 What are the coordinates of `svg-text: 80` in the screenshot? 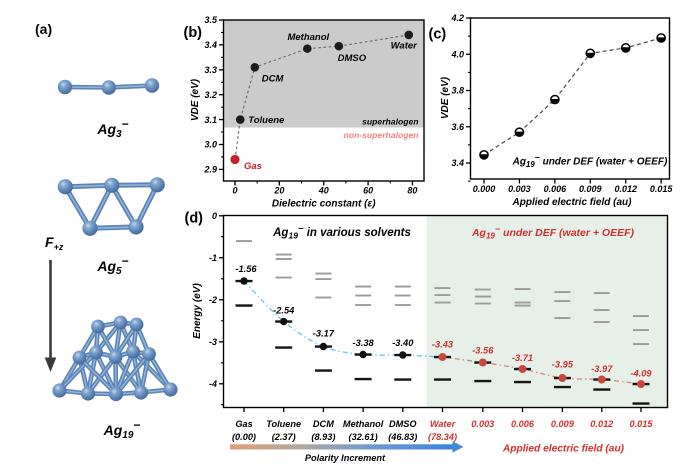 It's located at (412, 191).